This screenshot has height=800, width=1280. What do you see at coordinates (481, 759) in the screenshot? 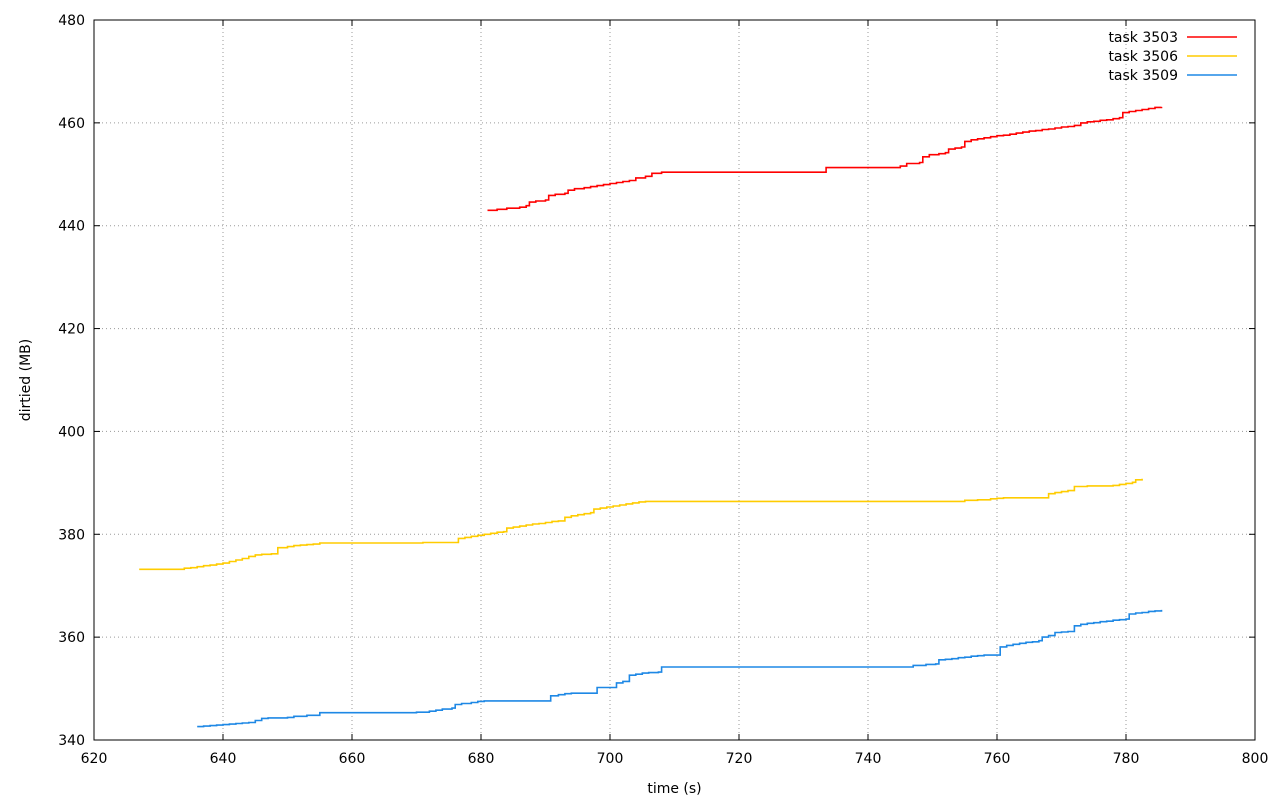
I see `x-tick-label: 680` at bounding box center [481, 759].